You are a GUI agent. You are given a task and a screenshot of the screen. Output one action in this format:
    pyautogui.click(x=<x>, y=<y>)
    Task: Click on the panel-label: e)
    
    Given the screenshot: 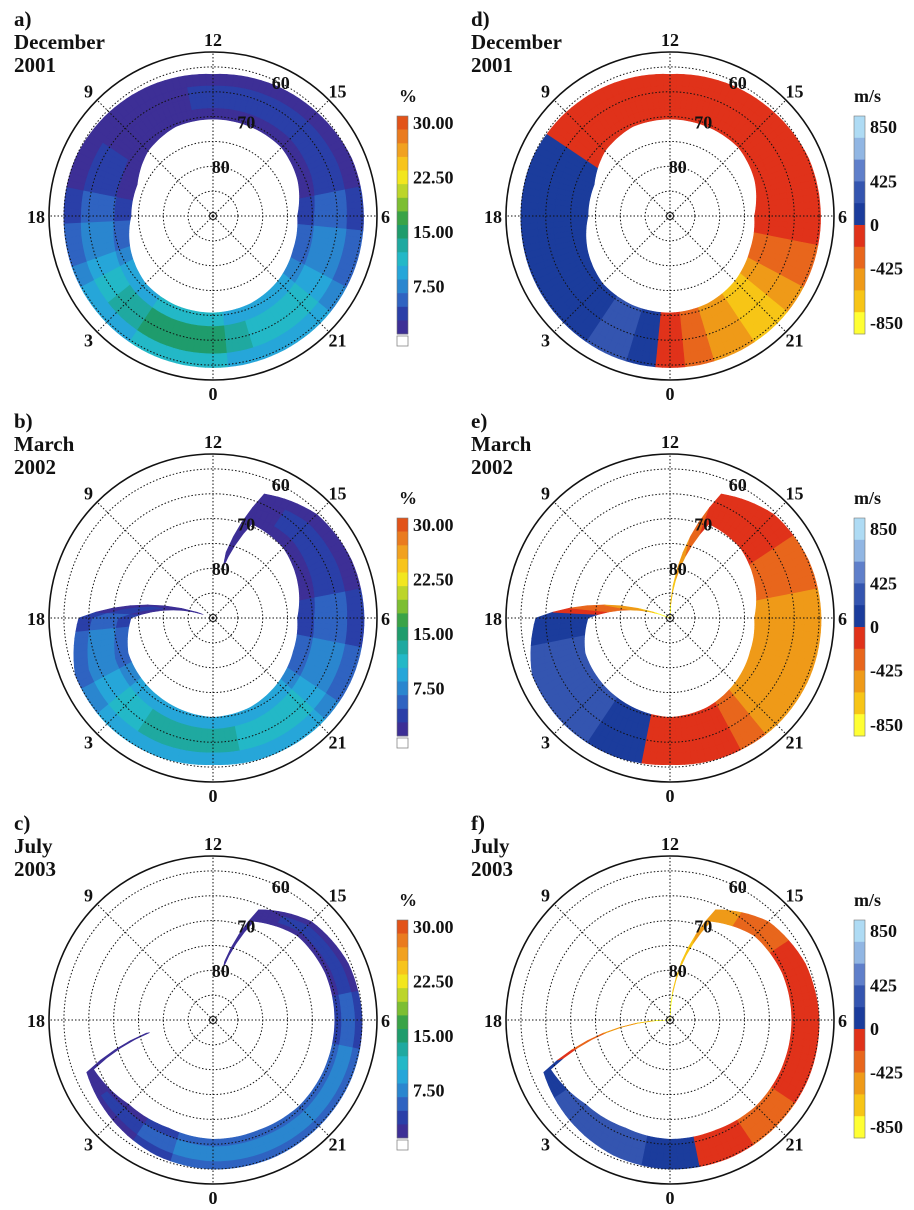 What is the action you would take?
    pyautogui.click(x=479, y=421)
    